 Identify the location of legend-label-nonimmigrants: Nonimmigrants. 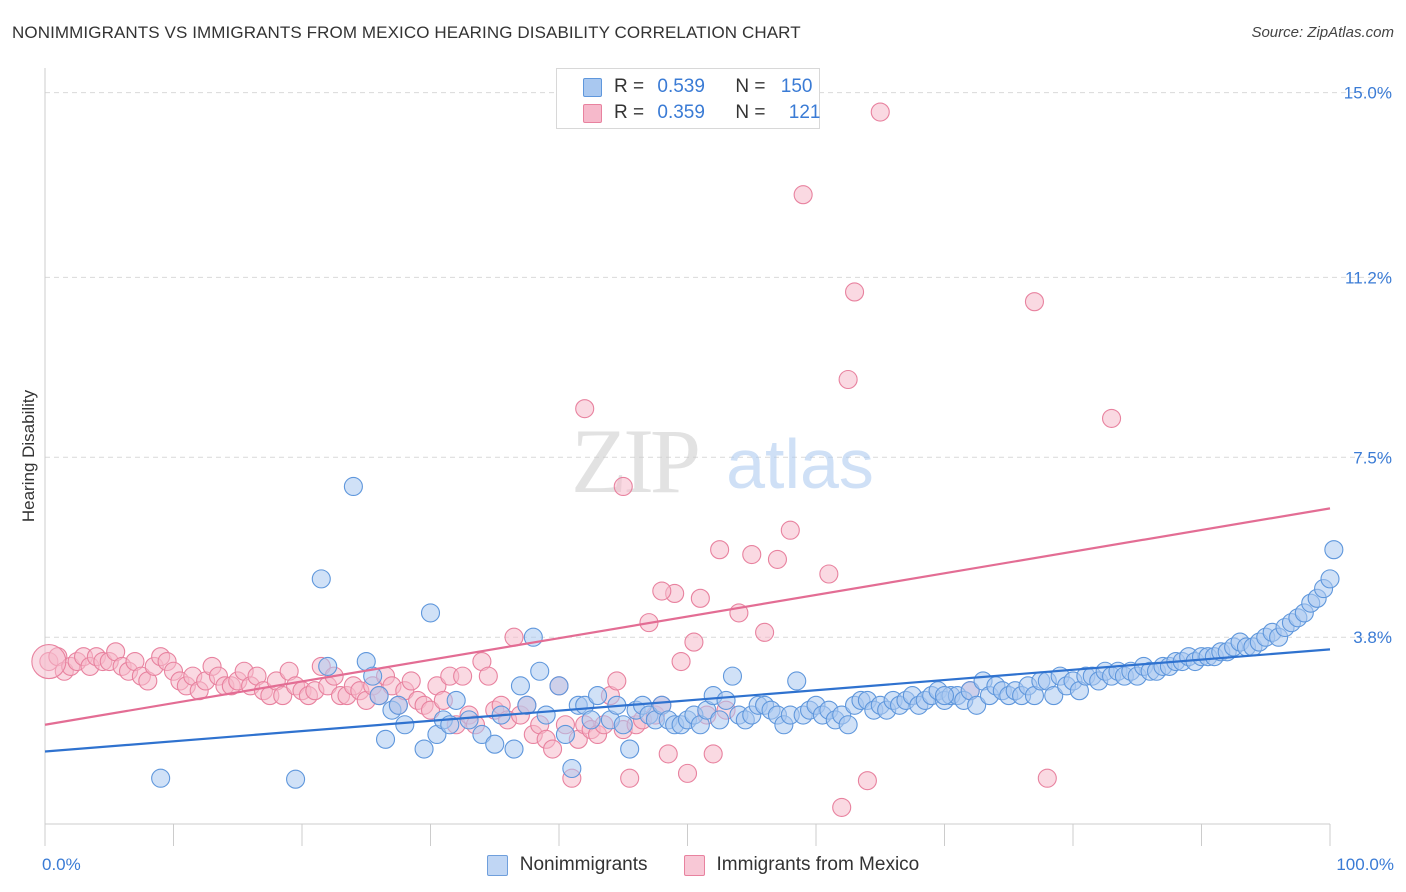
(583, 864).